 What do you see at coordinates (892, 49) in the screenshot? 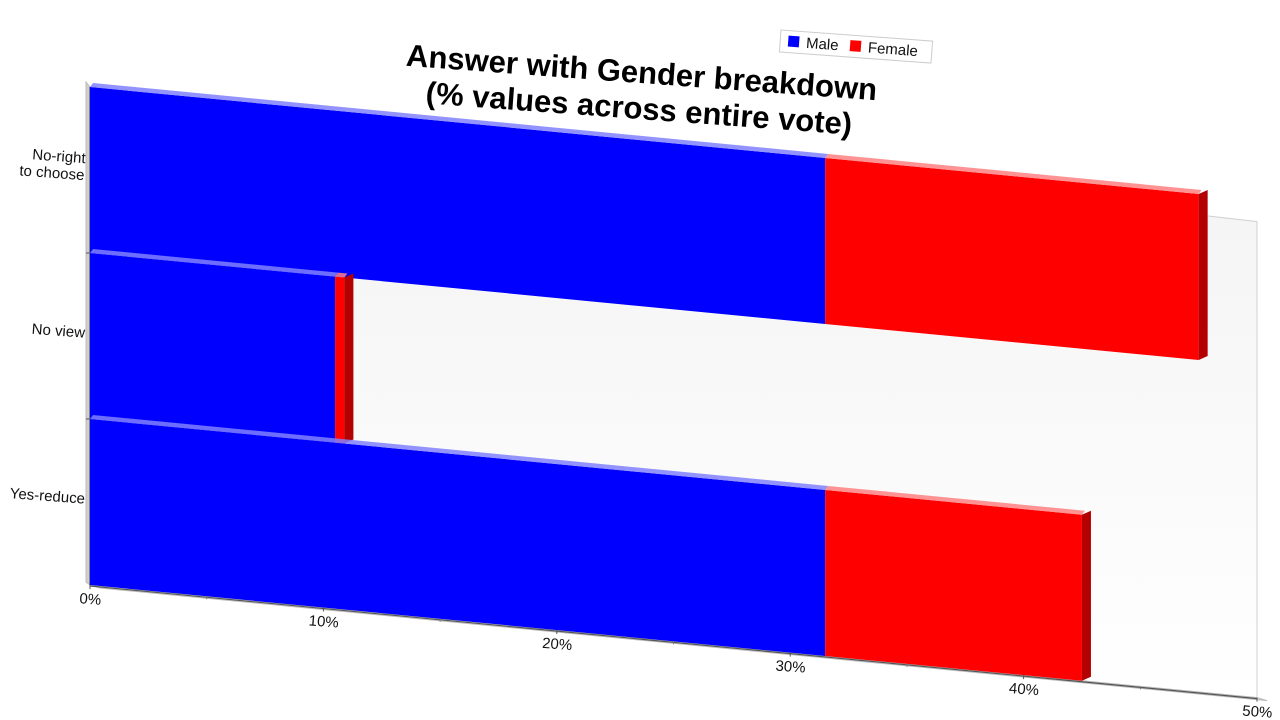
I see `legend-label-female: Female` at bounding box center [892, 49].